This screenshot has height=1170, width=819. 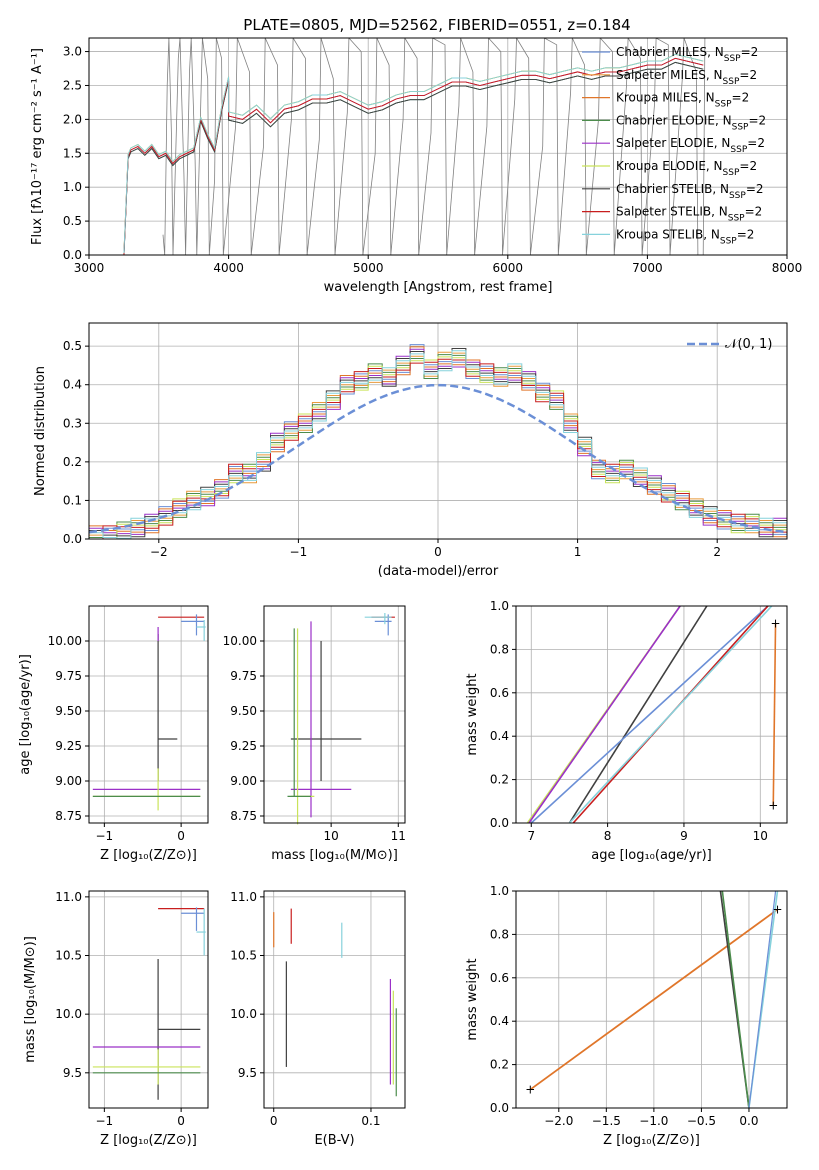 I want to click on y-tick-label: 2.5, so click(x=72, y=85).